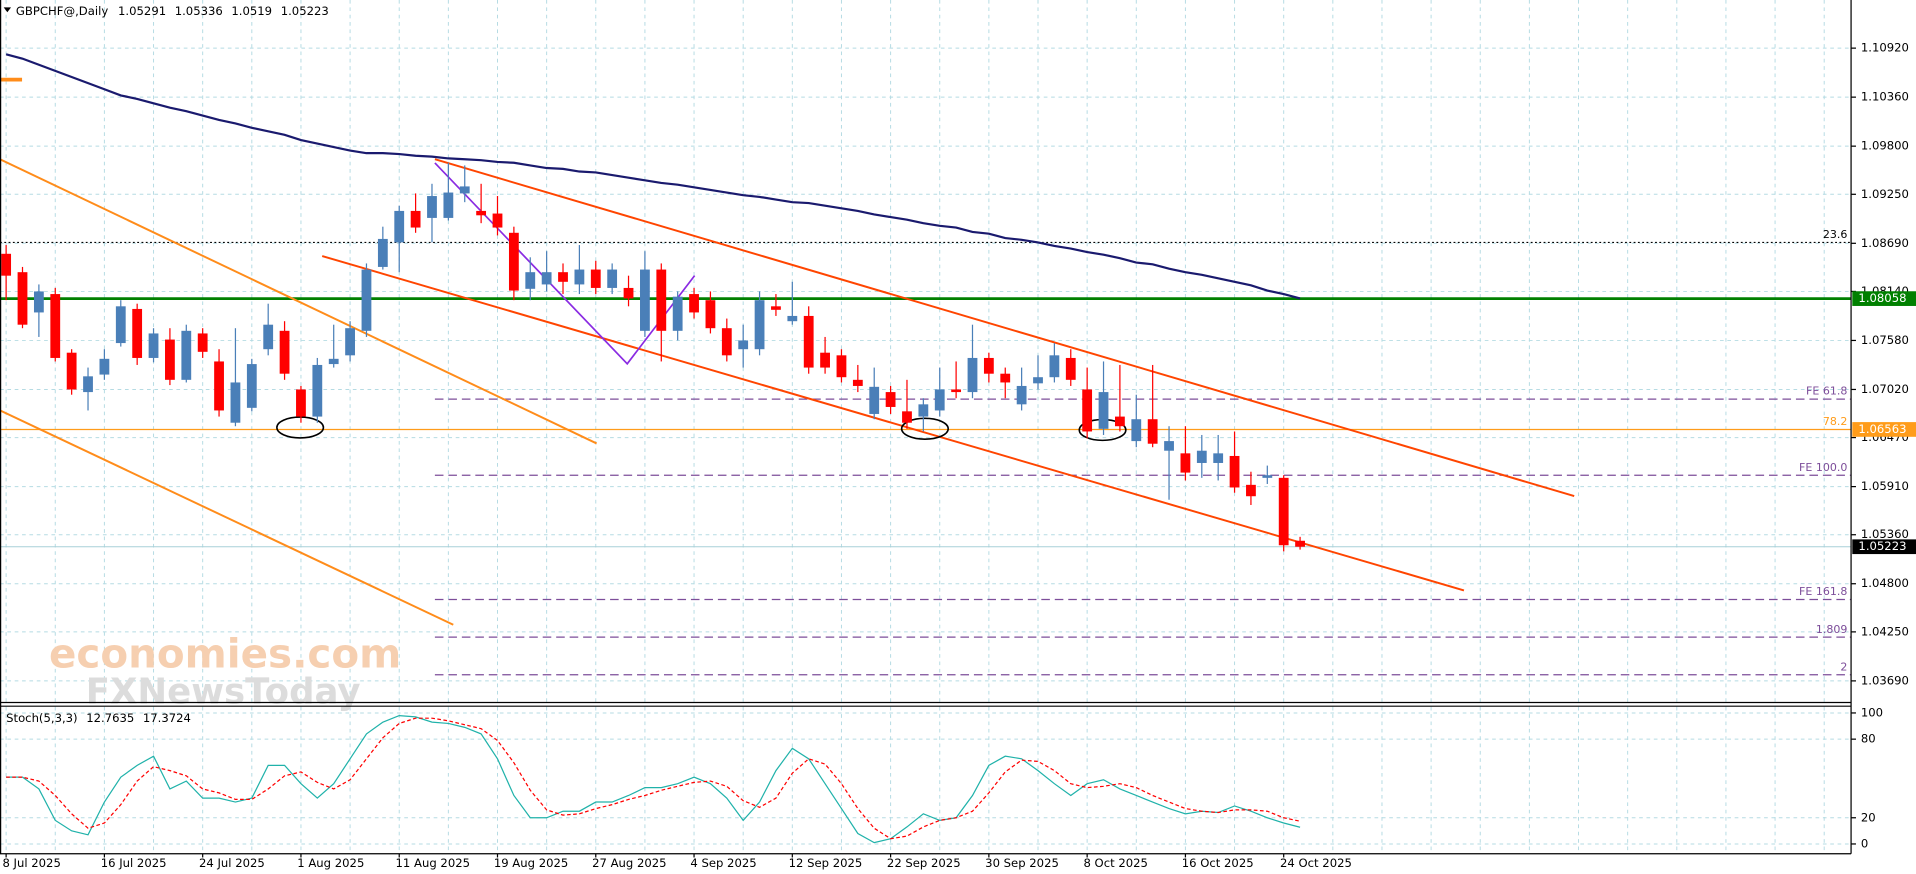  I want to click on x-tick-label: 27 Aug 2025, so click(629, 863).